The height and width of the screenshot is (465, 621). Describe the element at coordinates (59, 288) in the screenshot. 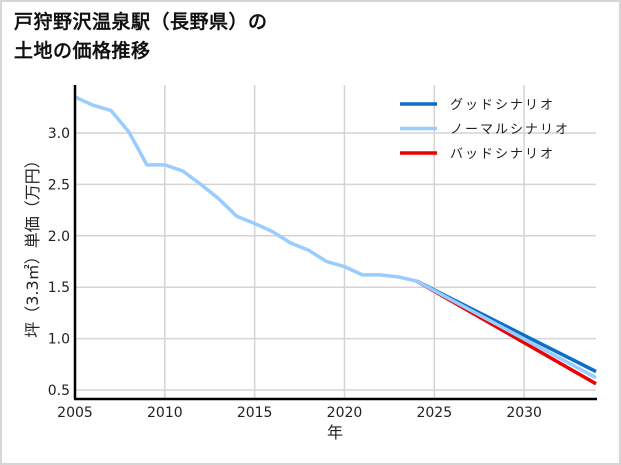

I see `y-tick-label: 1.5` at that location.